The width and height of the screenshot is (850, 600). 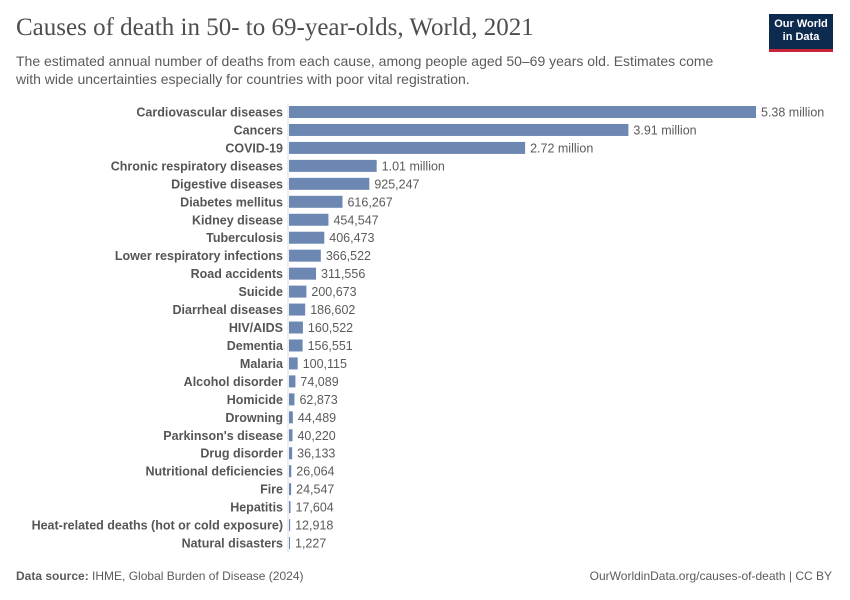 What do you see at coordinates (333, 292) in the screenshot?
I see `value-label: 200,673` at bounding box center [333, 292].